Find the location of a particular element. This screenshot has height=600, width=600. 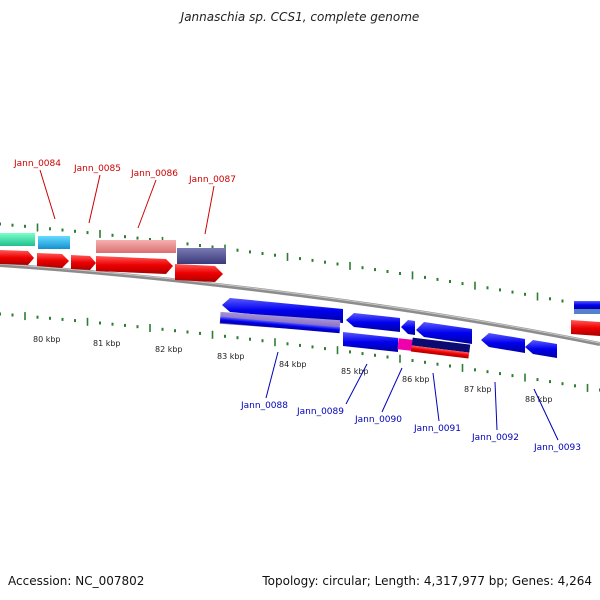

scale-label: 80 kbp is located at coordinates (47, 339).